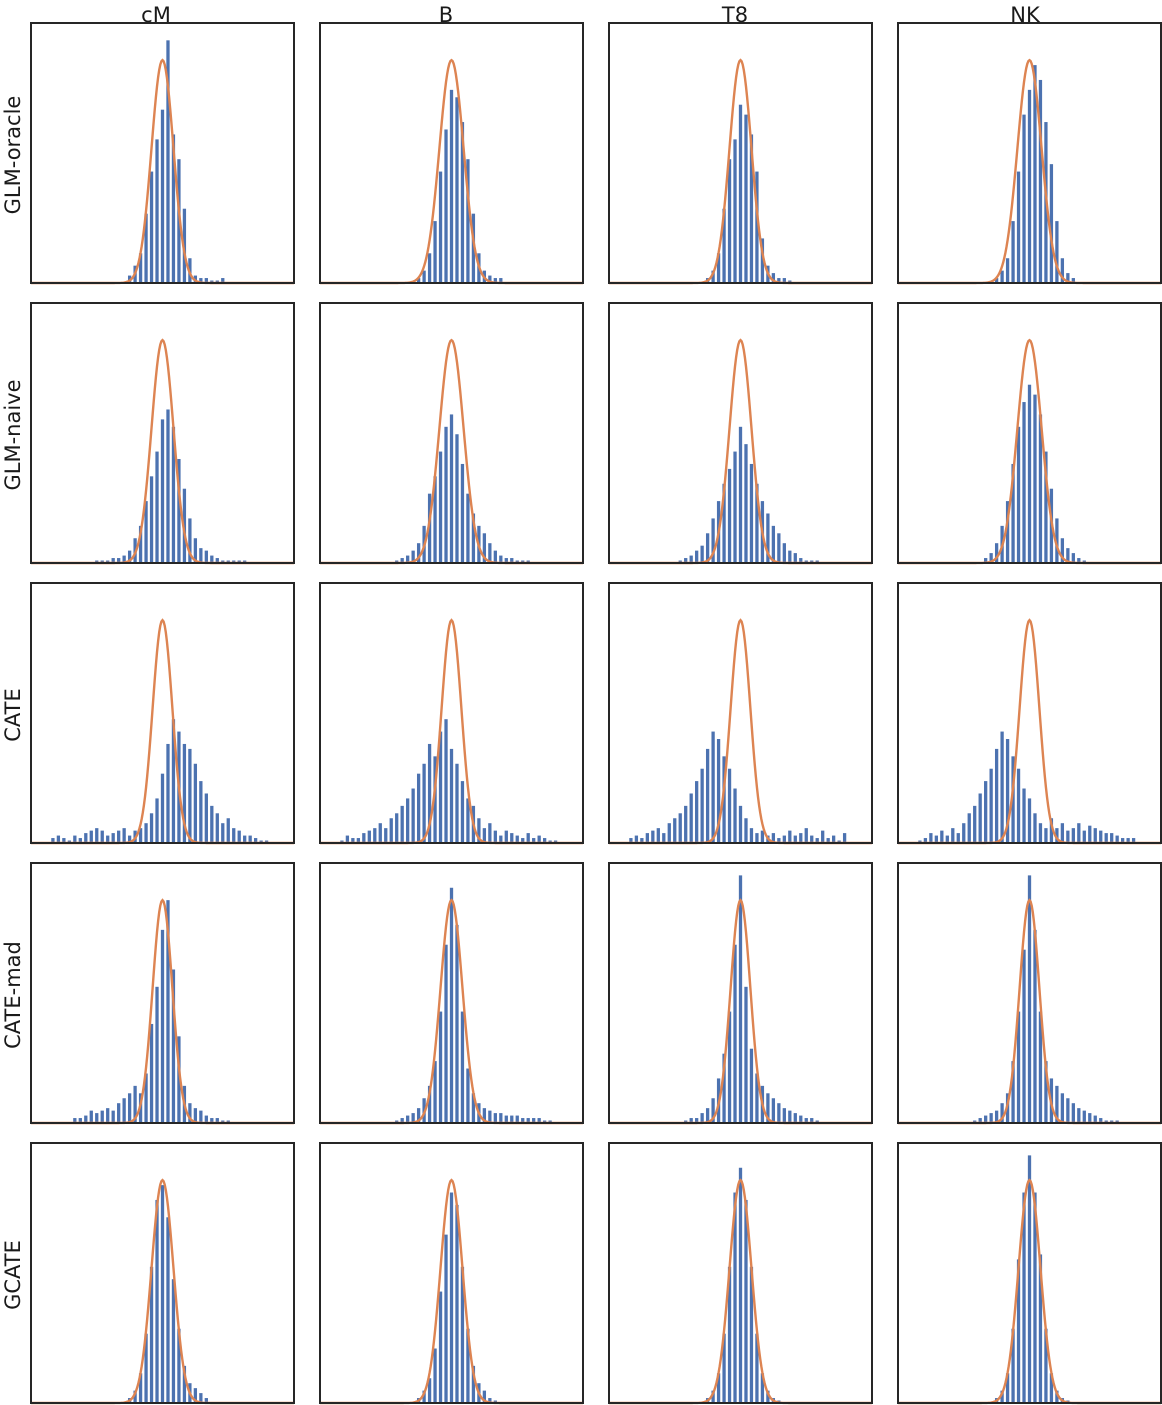 The height and width of the screenshot is (1405, 1162). I want to click on panel-glm-naive-b, so click(451, 433).